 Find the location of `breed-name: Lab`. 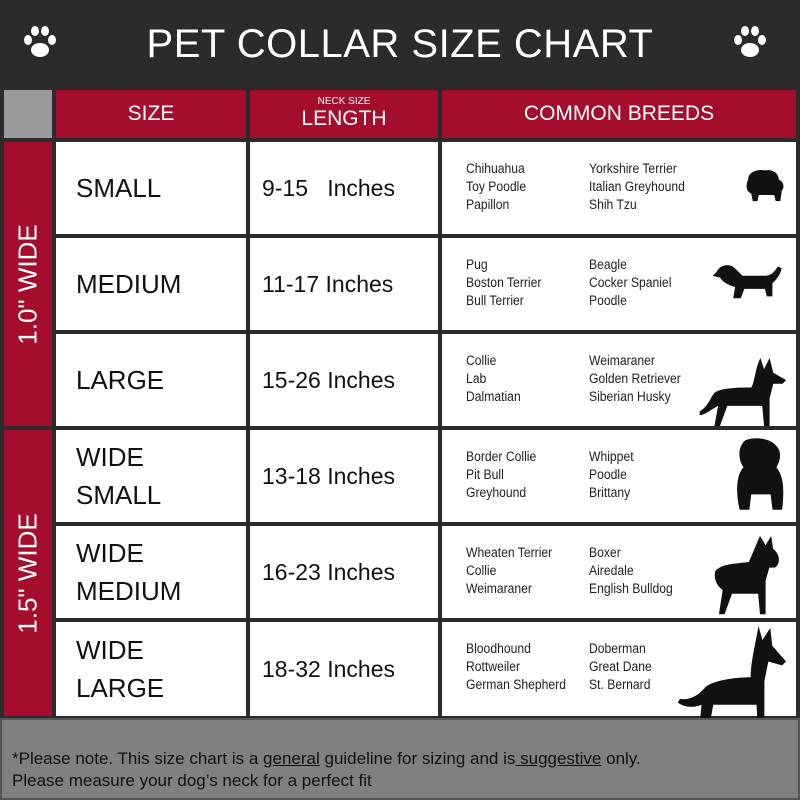

breed-name: Lab is located at coordinates (476, 378).